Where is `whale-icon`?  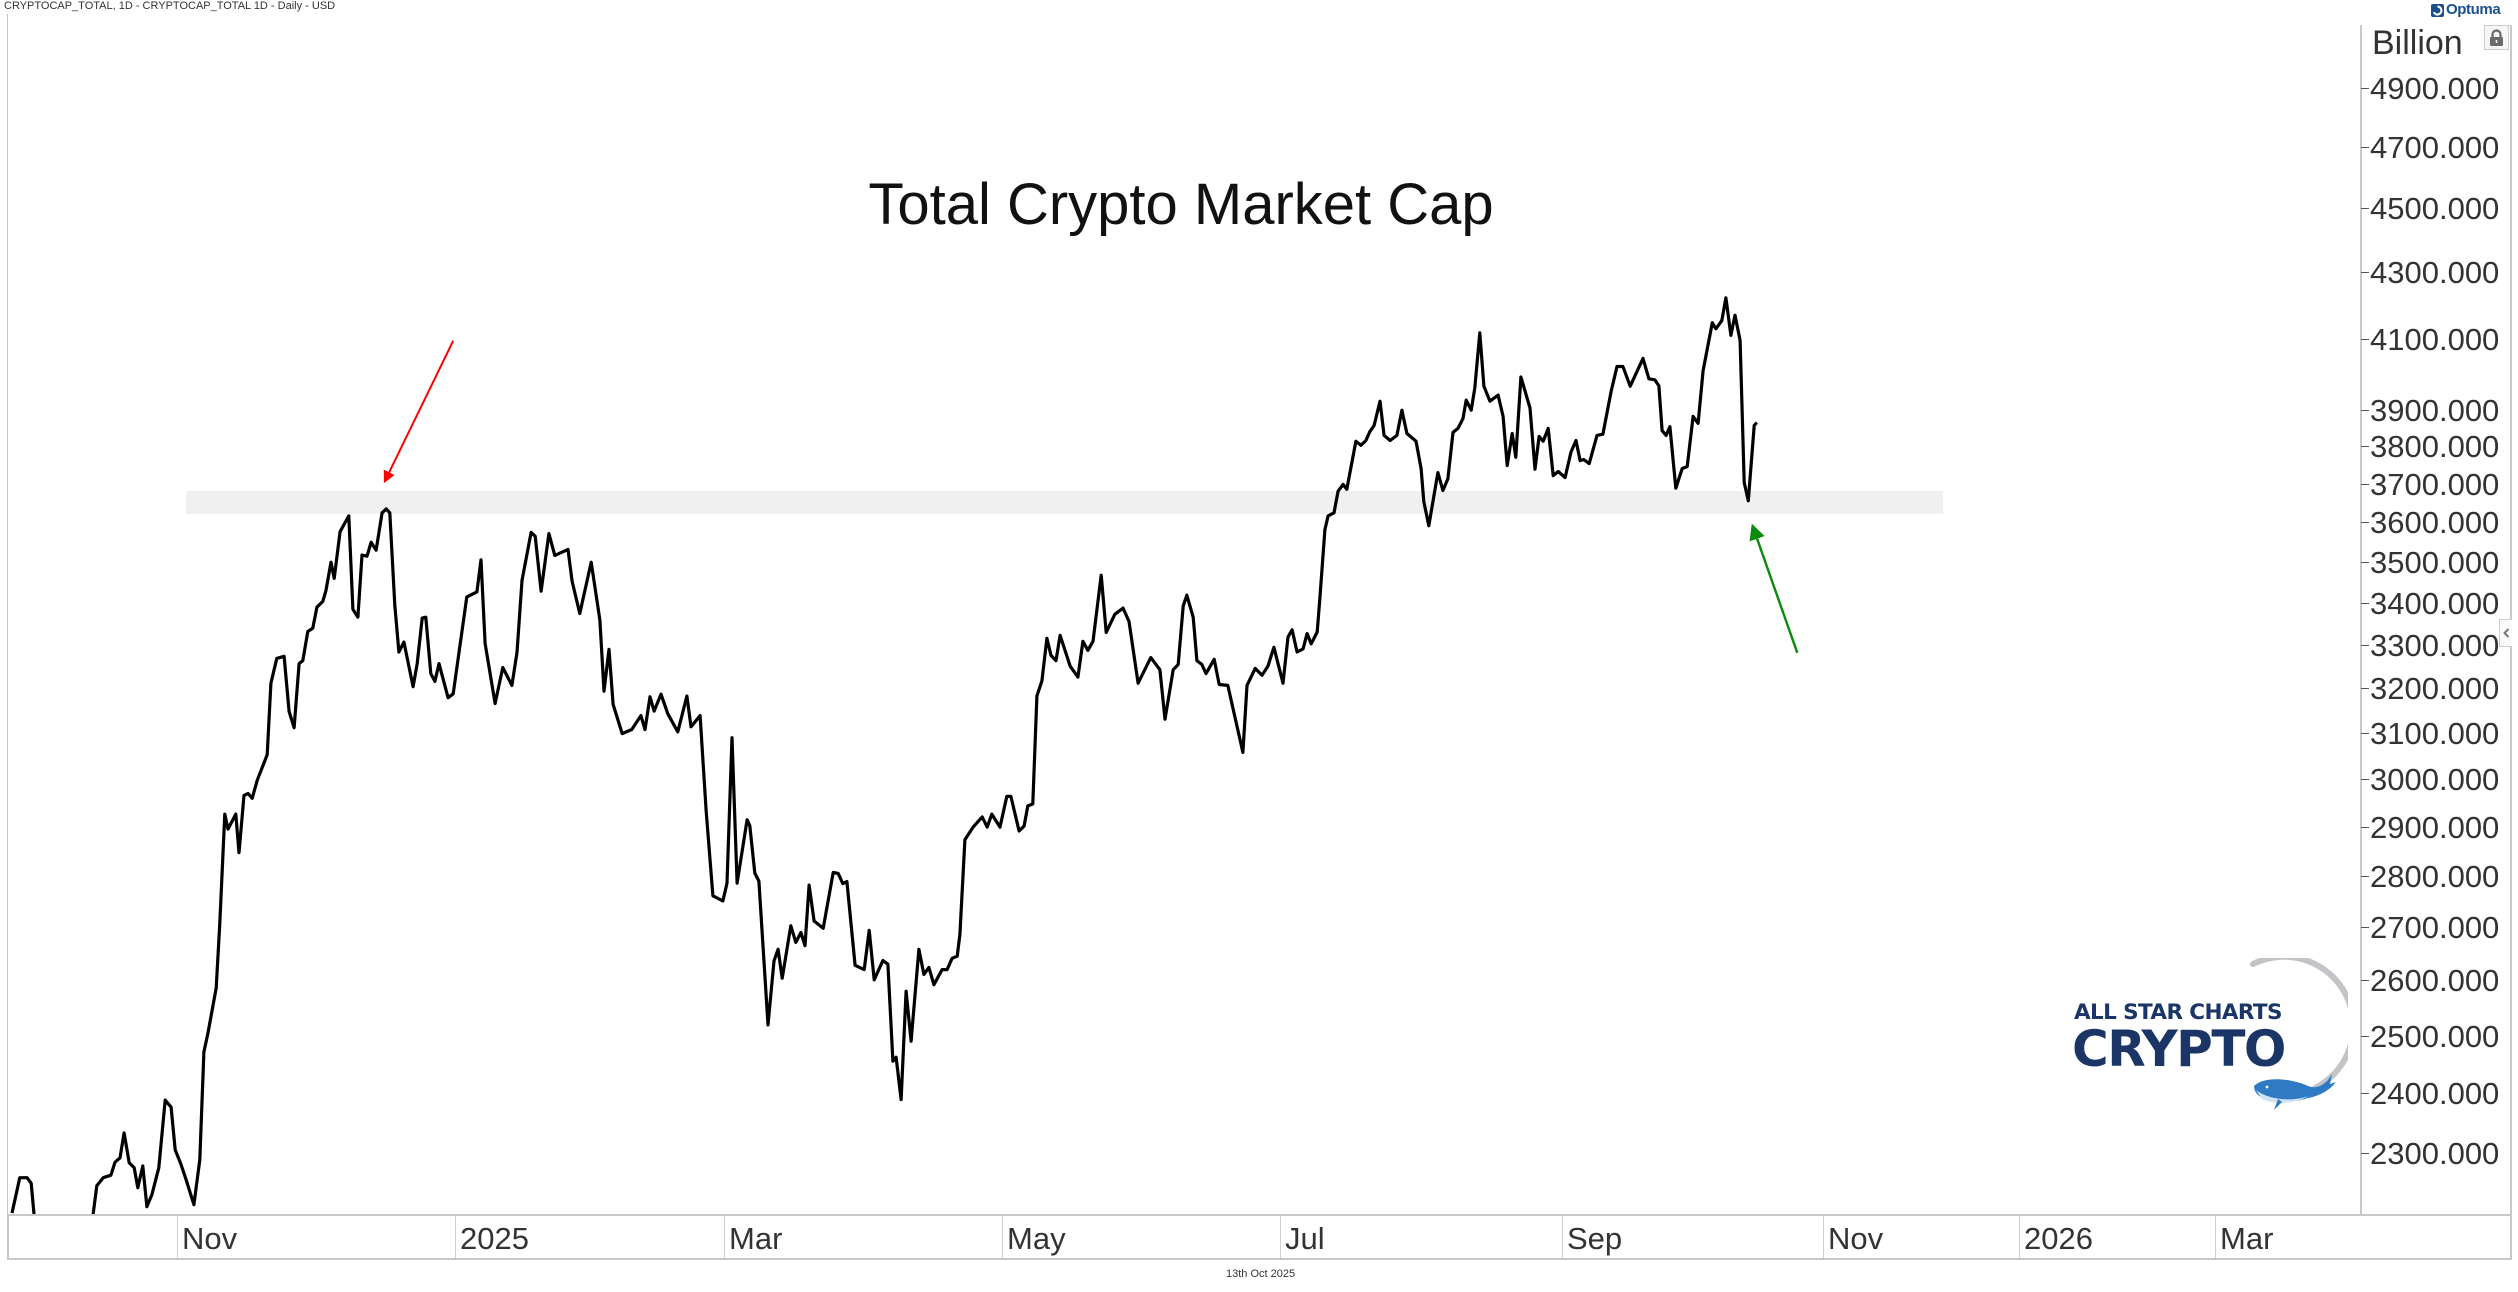
whale-icon is located at coordinates (2295, 1092).